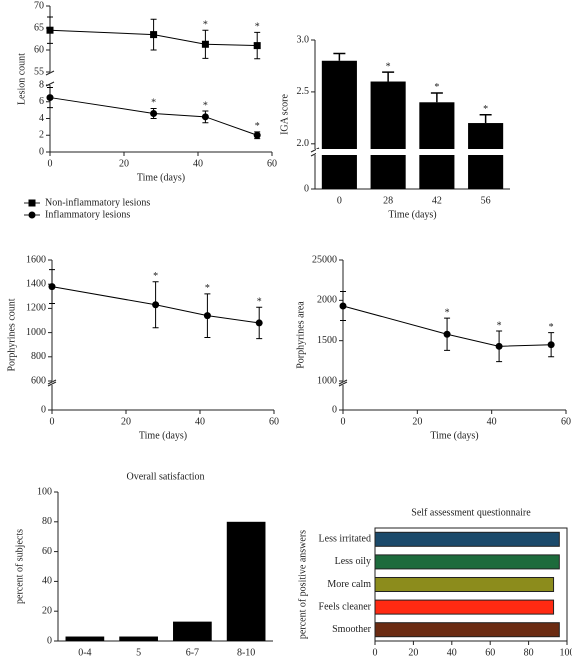 Image resolution: width=572 pixels, height=657 pixels. Describe the element at coordinates (36, 308) in the screenshot. I see `y-tick-label: 1200` at that location.